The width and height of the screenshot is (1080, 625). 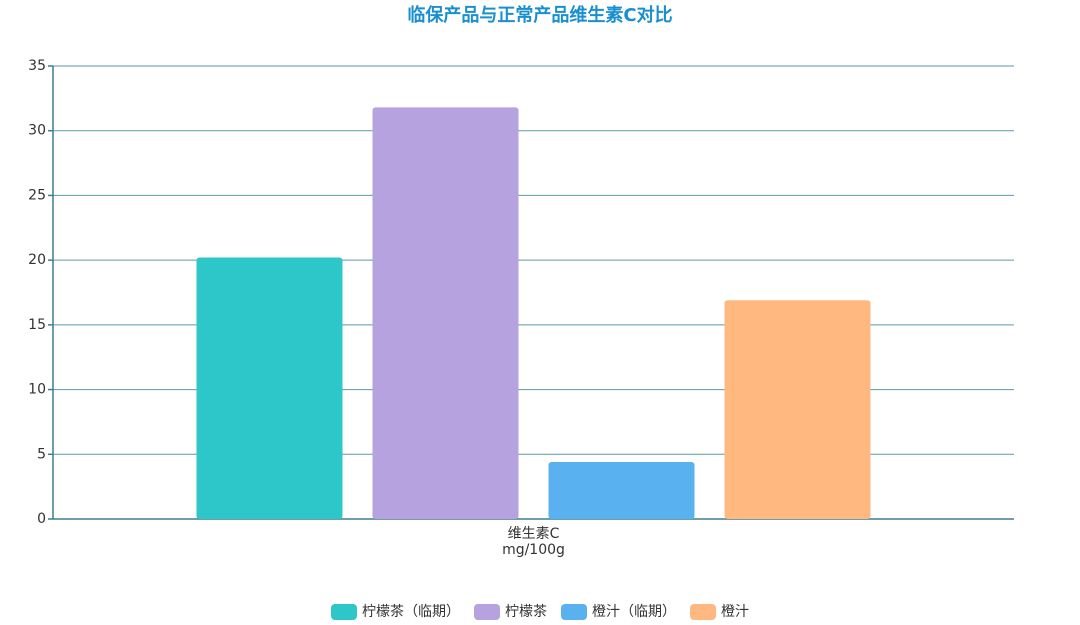 I want to click on legend-label: 柠檬茶, so click(x=526, y=612).